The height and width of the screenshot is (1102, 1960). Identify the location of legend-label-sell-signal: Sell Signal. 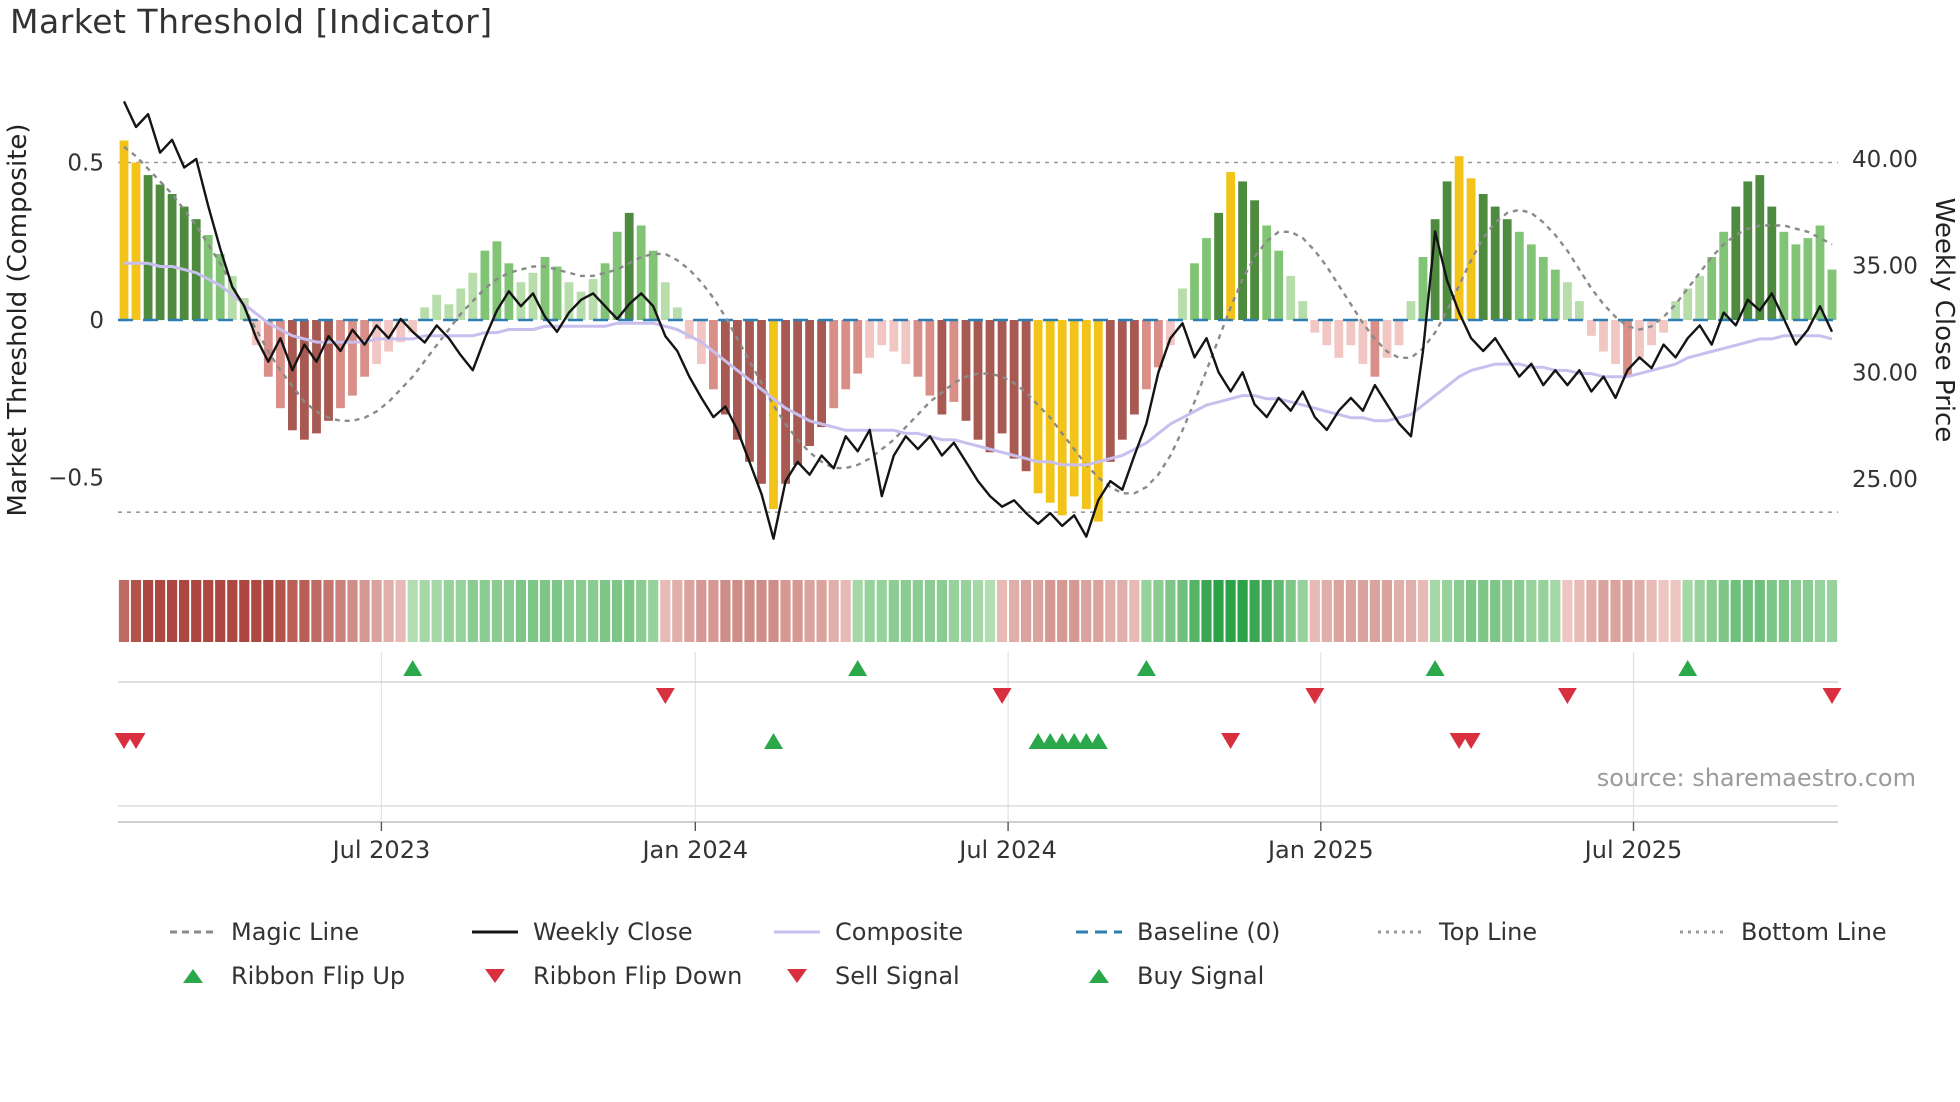
(897, 976).